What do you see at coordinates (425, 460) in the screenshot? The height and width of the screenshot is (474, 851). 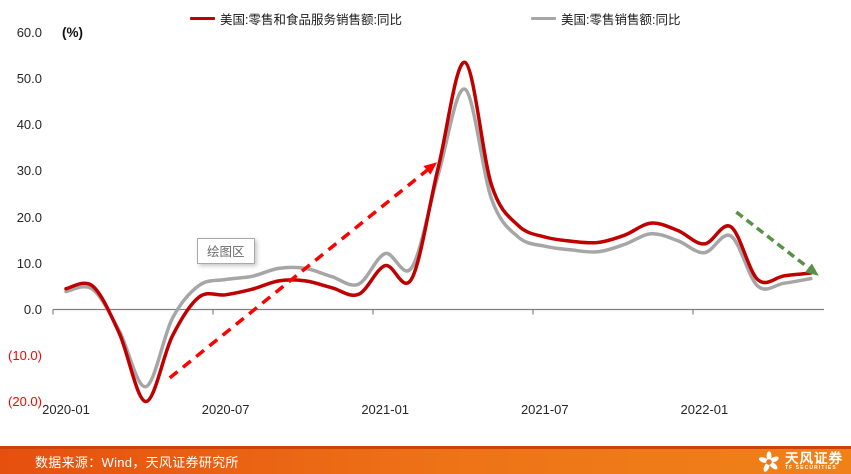 I see `footer-bar: 数据来源：Wind，天风证券研究所 天风证券 TF SECURITIES` at bounding box center [425, 460].